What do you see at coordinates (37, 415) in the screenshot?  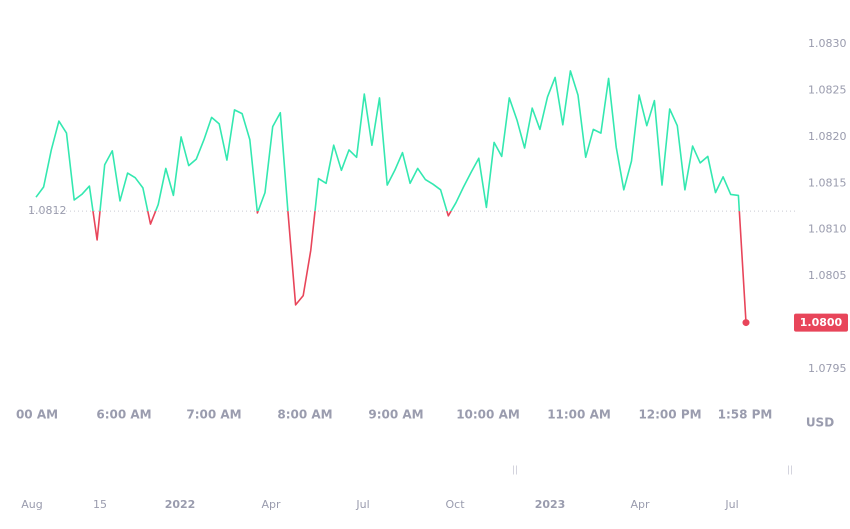 I see `time-label: 00 AM` at bounding box center [37, 415].